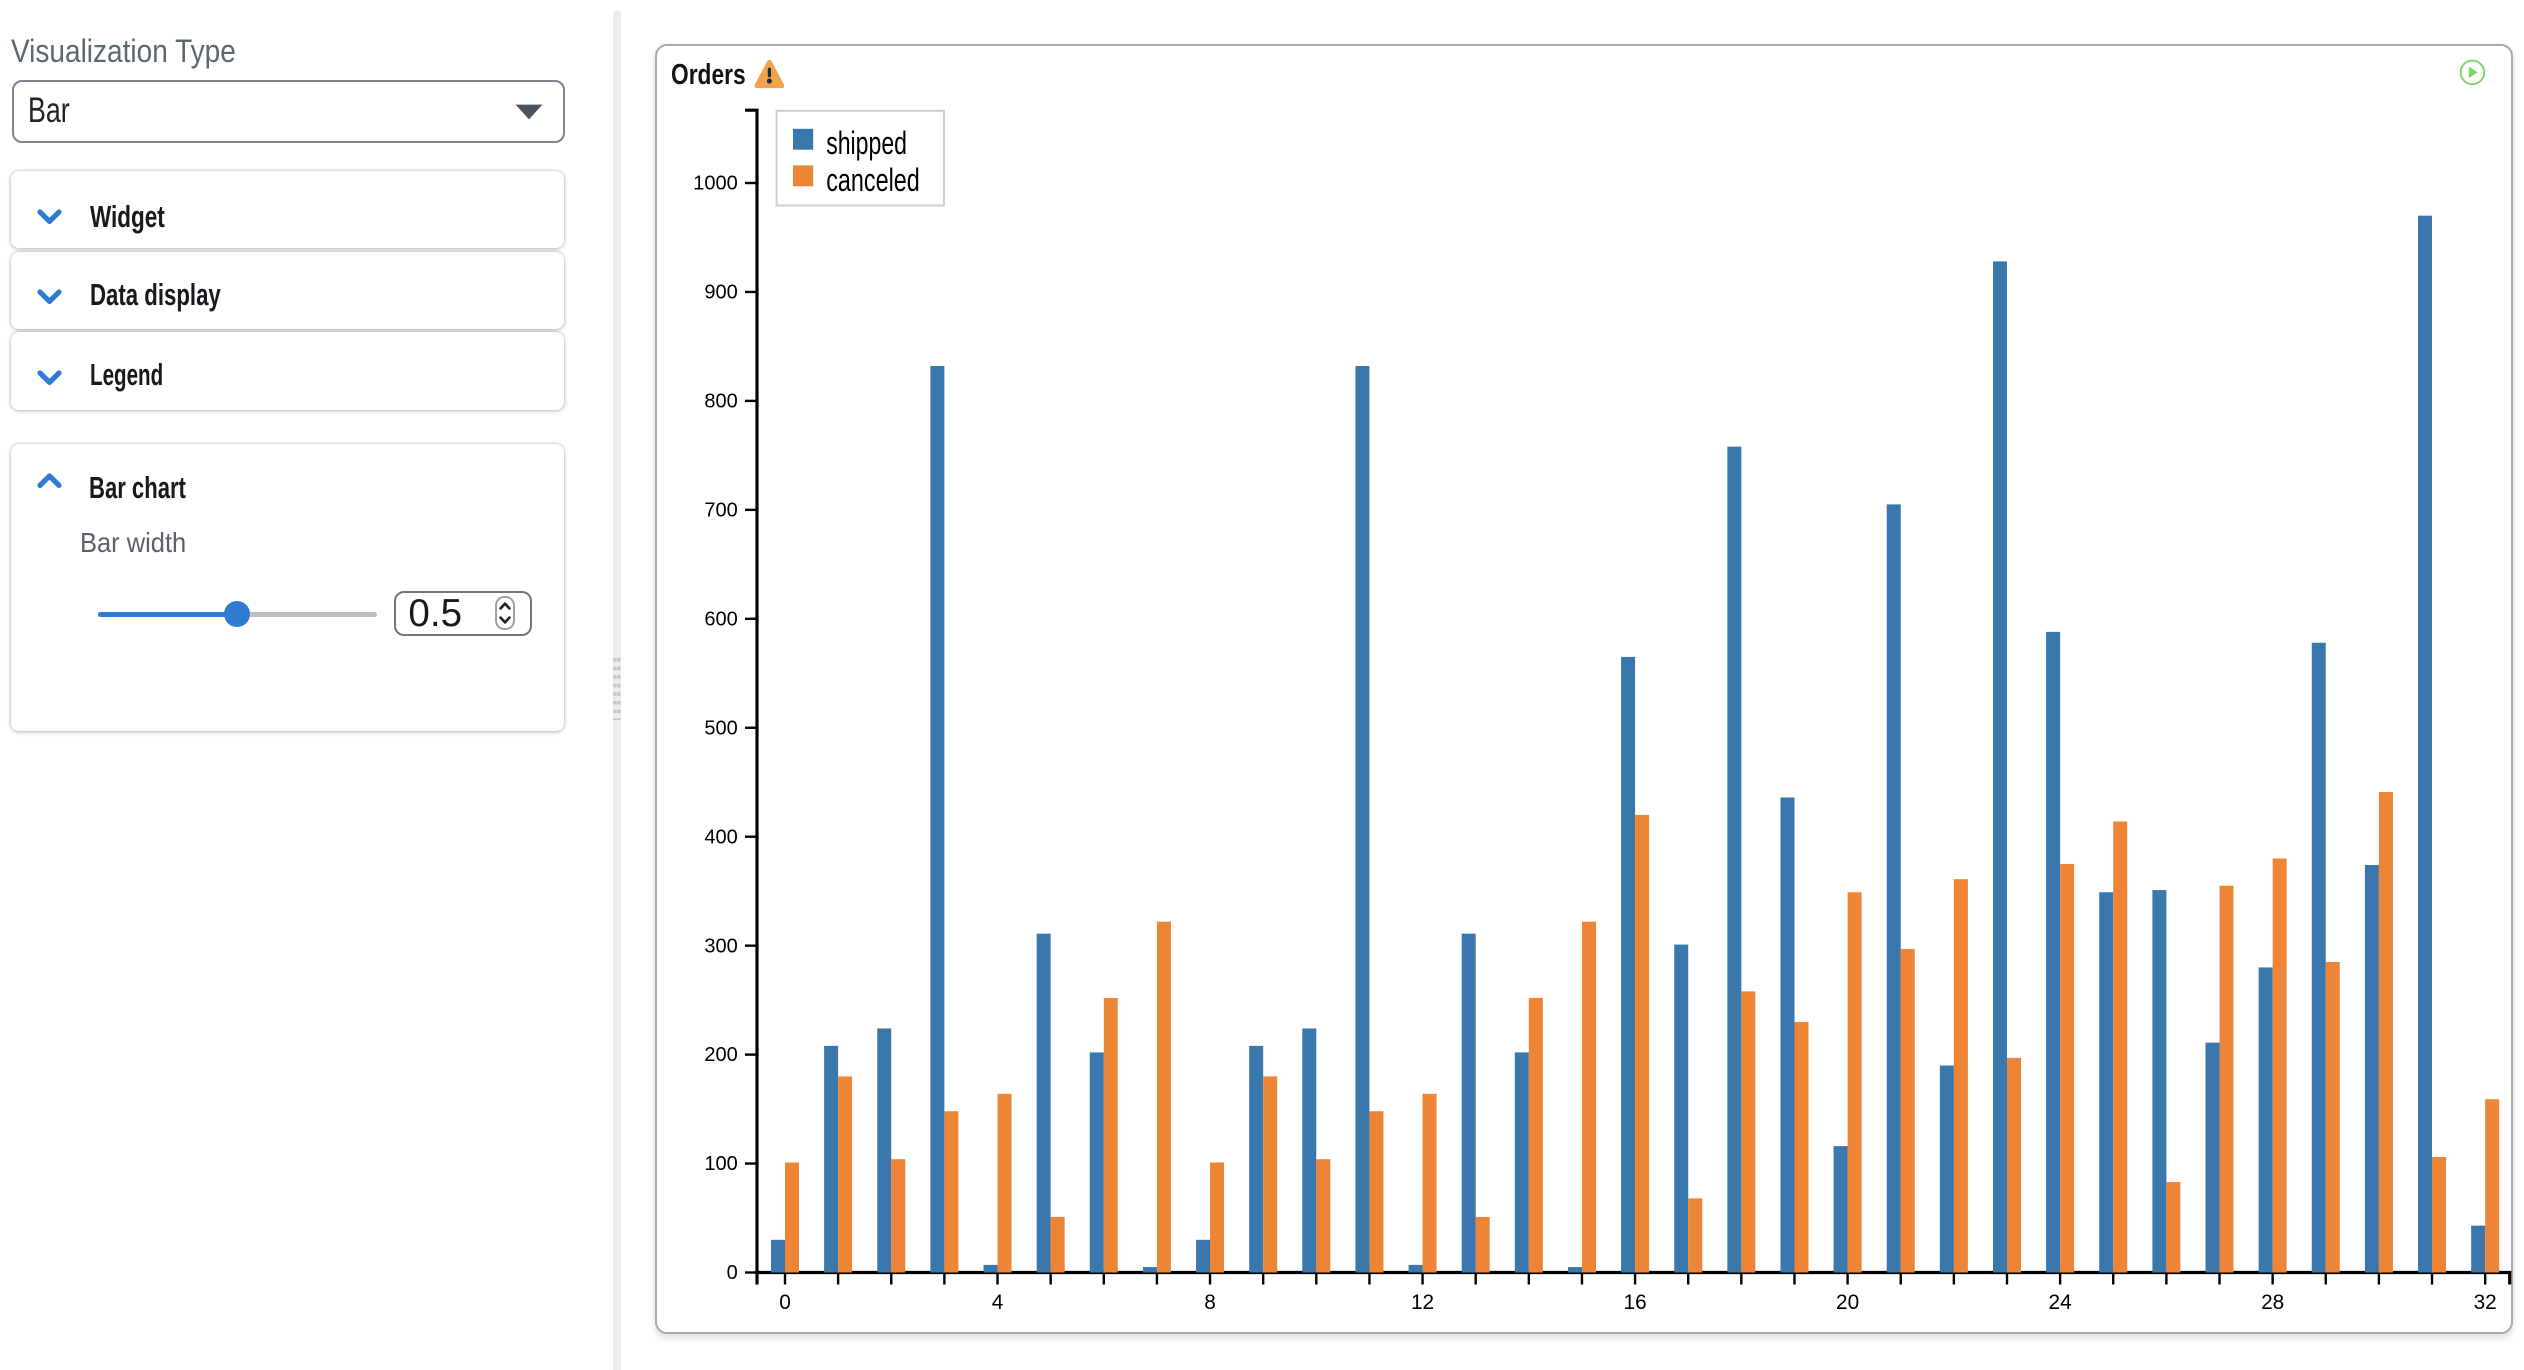  Describe the element at coordinates (720, 510) in the screenshot. I see `svg-text: 700` at that location.